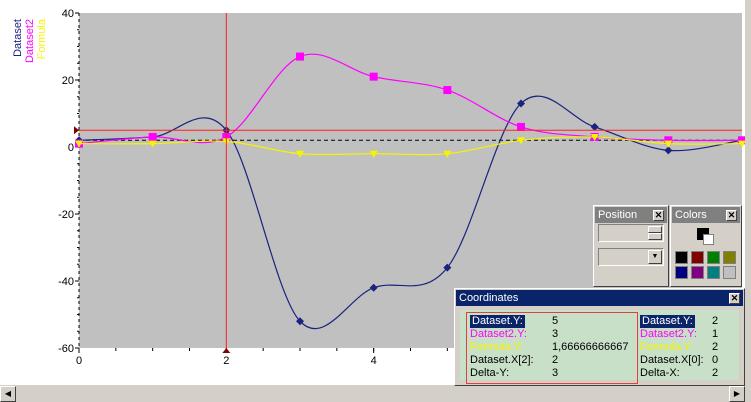 The height and width of the screenshot is (402, 751). Describe the element at coordinates (658, 215) in the screenshot. I see `position-close-button: ✕` at that location.